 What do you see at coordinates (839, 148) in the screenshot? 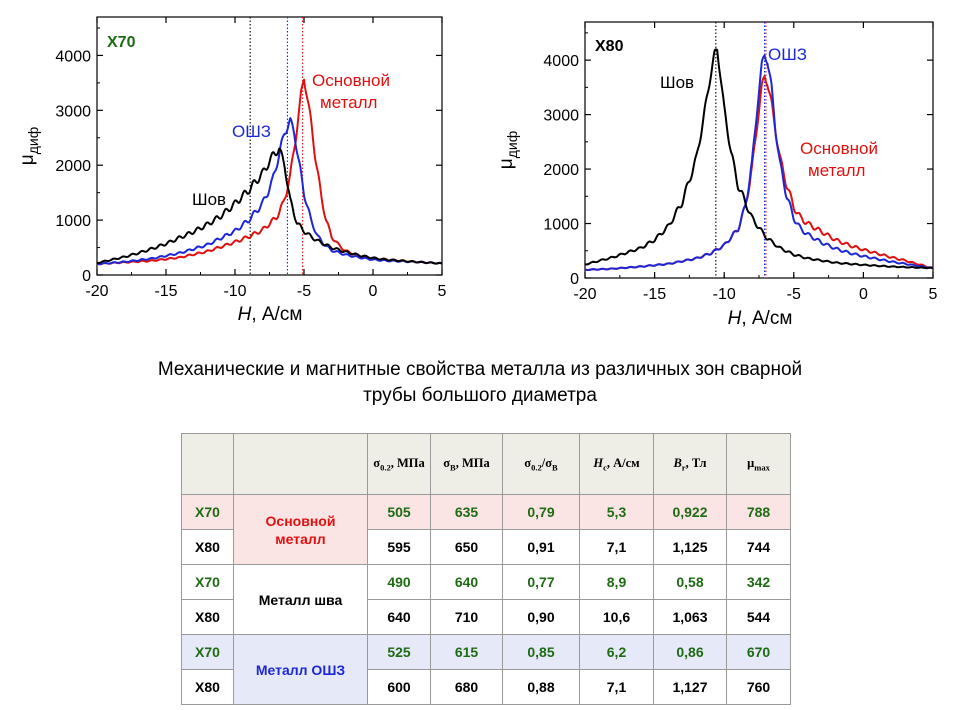
I see `label-base-metal: Основной` at bounding box center [839, 148].